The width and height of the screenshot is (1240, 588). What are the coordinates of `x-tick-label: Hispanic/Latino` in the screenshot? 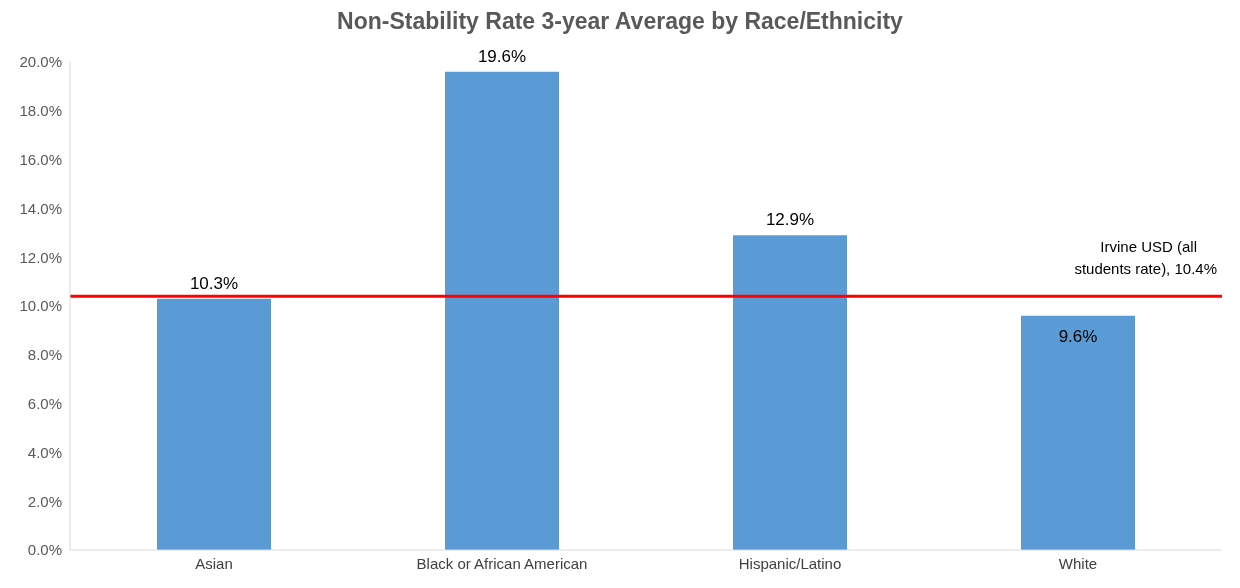 It's located at (790, 563).